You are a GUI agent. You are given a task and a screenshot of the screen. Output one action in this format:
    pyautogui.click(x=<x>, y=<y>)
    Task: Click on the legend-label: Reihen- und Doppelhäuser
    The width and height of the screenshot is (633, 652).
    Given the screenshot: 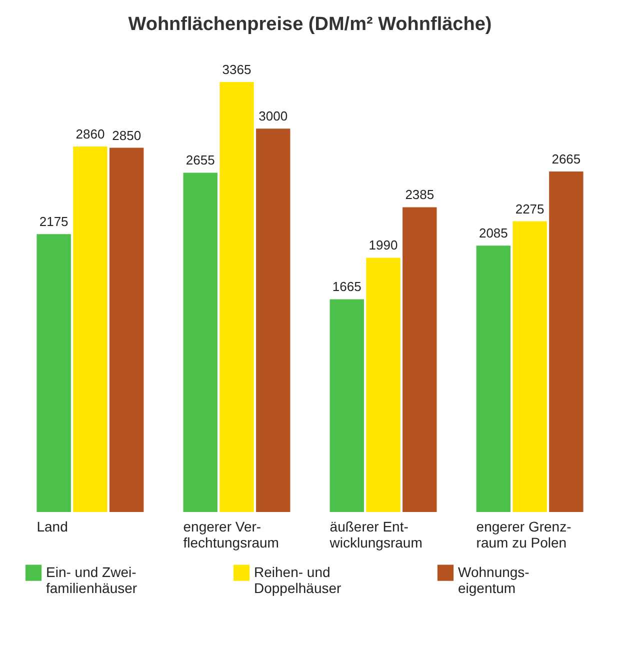 What is the action you would take?
    pyautogui.click(x=298, y=580)
    